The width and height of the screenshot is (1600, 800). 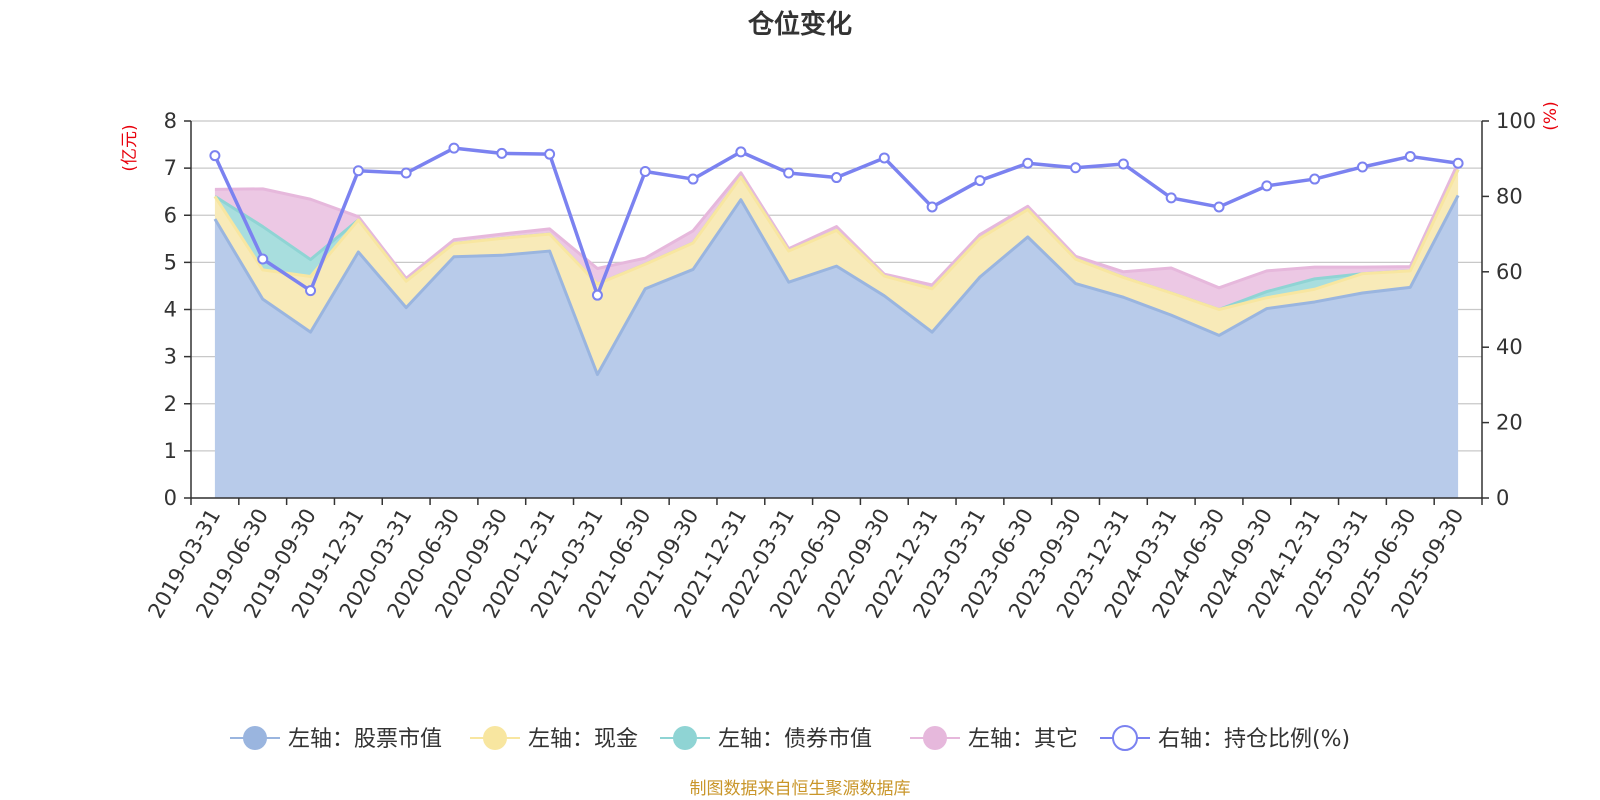 I want to click on left-tick-label: 4, so click(x=170, y=310).